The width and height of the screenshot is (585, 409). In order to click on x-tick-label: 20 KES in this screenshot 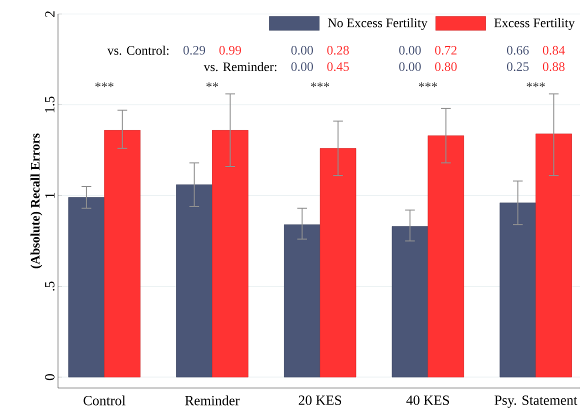, I will do `click(320, 400)`.